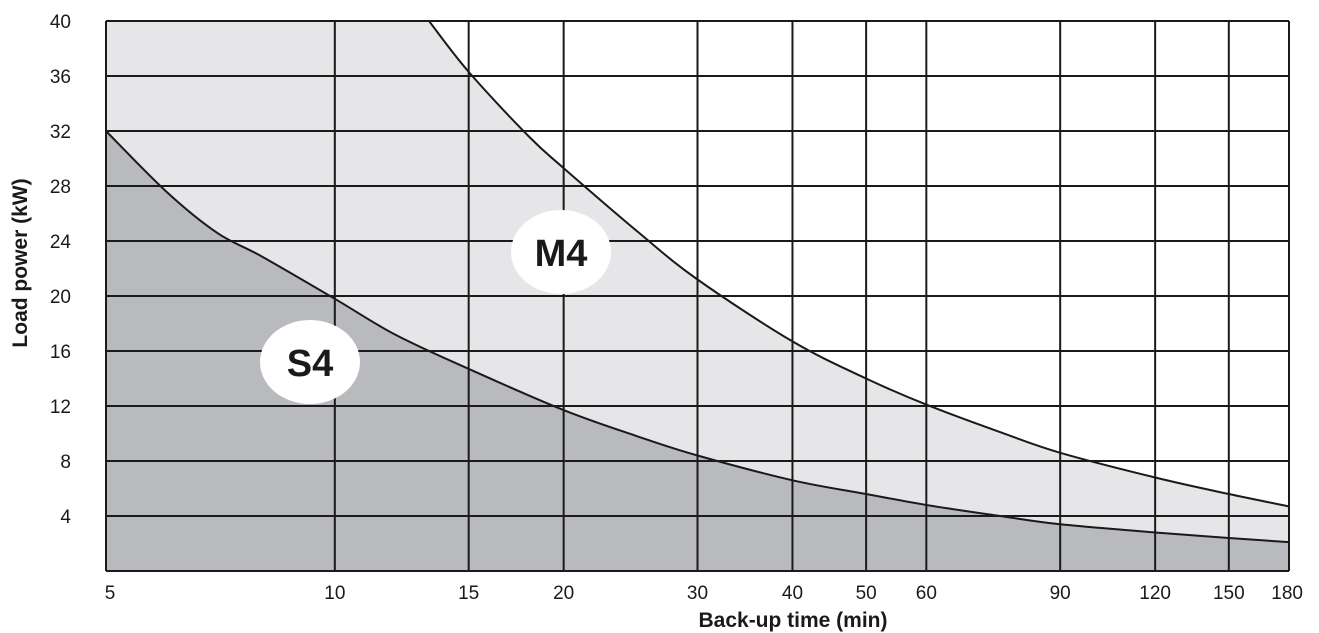 This screenshot has width=1319, height=633. What do you see at coordinates (20, 262) in the screenshot?
I see `y-axis-title: Load power (kW)` at bounding box center [20, 262].